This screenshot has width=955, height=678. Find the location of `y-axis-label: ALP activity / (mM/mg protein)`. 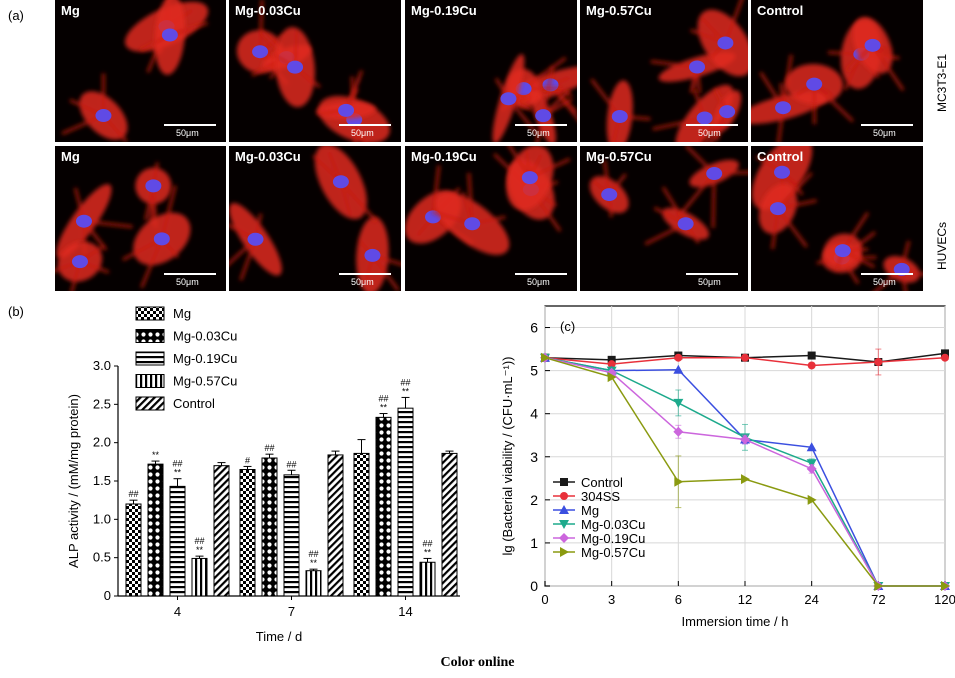

y-axis-label: ALP activity / (mM/mg protein) is located at coordinates (73, 481).